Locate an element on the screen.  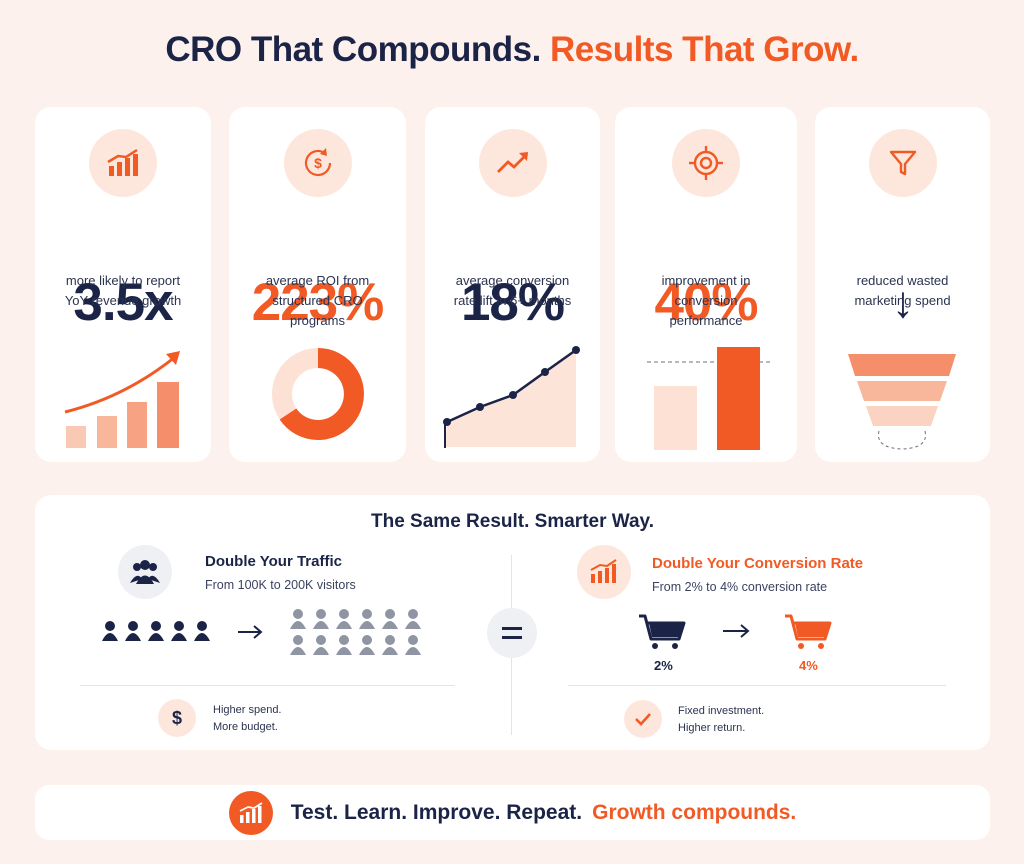
desc-line: average ROI from is located at coordinates (317, 280).